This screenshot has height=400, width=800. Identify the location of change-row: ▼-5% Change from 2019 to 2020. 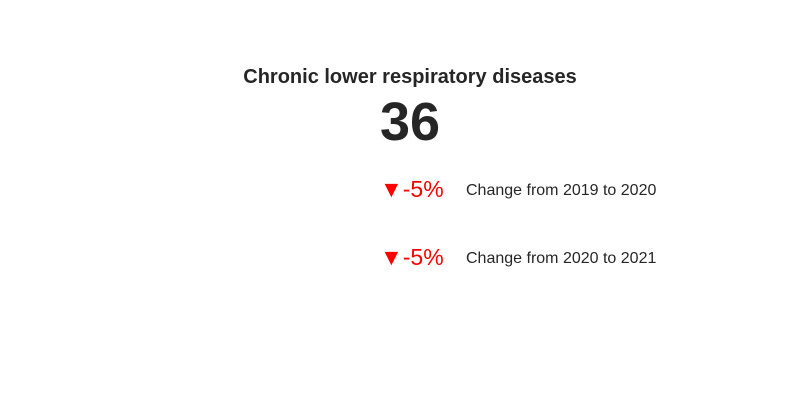
(518, 189).